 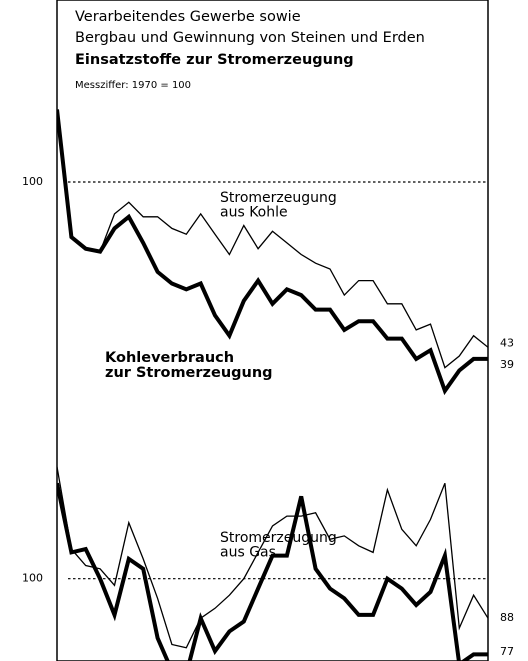 What do you see at coordinates (254, 213) in the screenshot?
I see `series-label-line: aus Kohle` at bounding box center [254, 213].